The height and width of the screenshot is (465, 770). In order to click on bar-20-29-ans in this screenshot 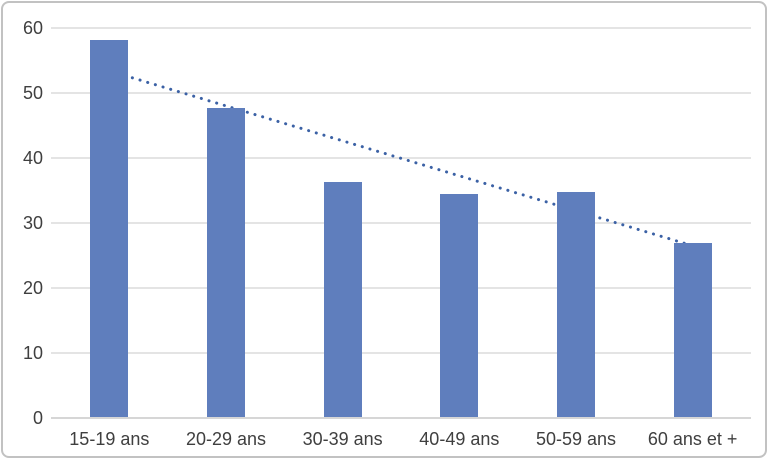, I will do `click(226, 262)`.